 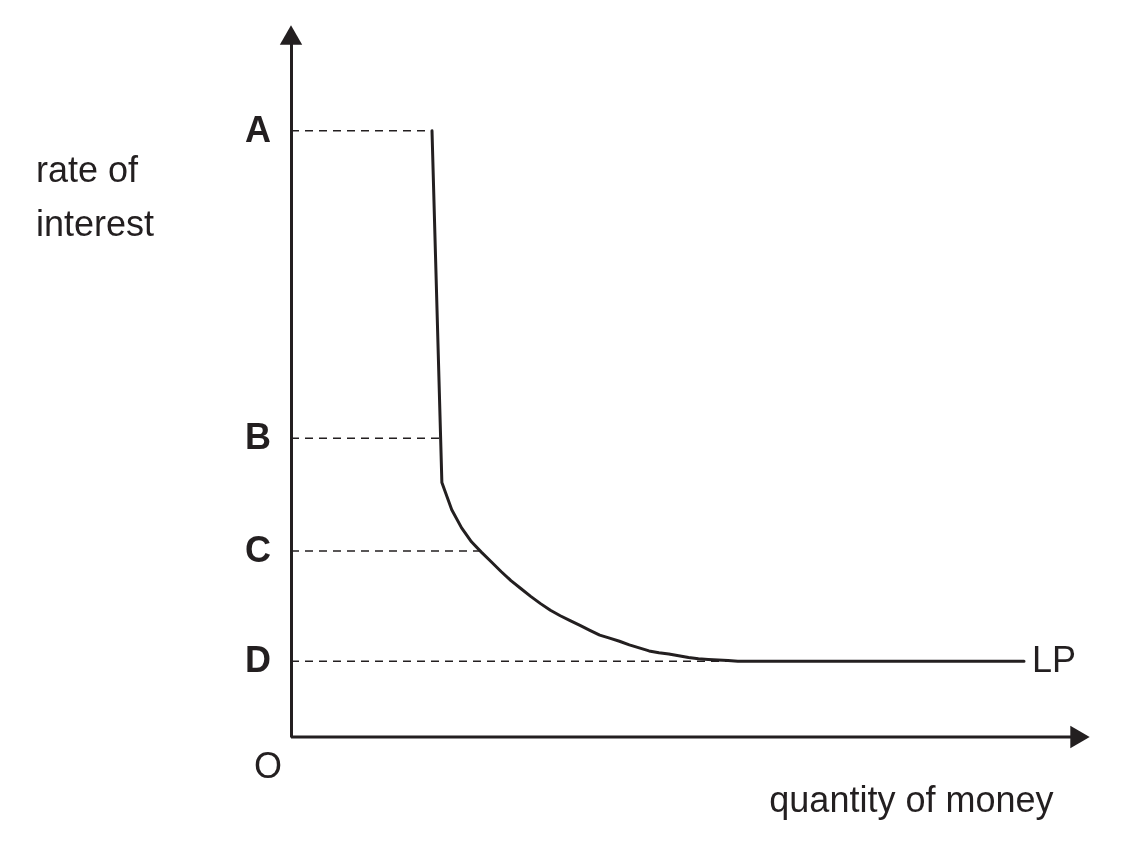 I want to click on ref-line-label: C, so click(x=258, y=549).